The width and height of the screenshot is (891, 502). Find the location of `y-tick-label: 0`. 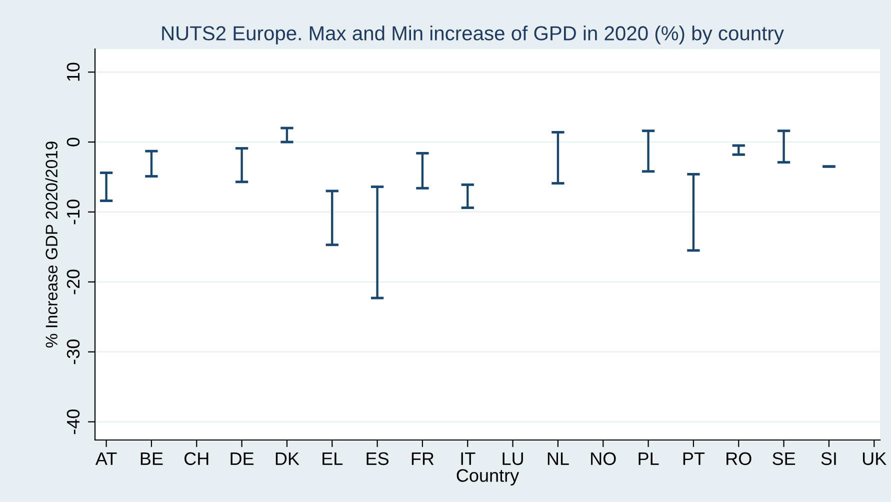

y-tick-label: 0 is located at coordinates (73, 142).